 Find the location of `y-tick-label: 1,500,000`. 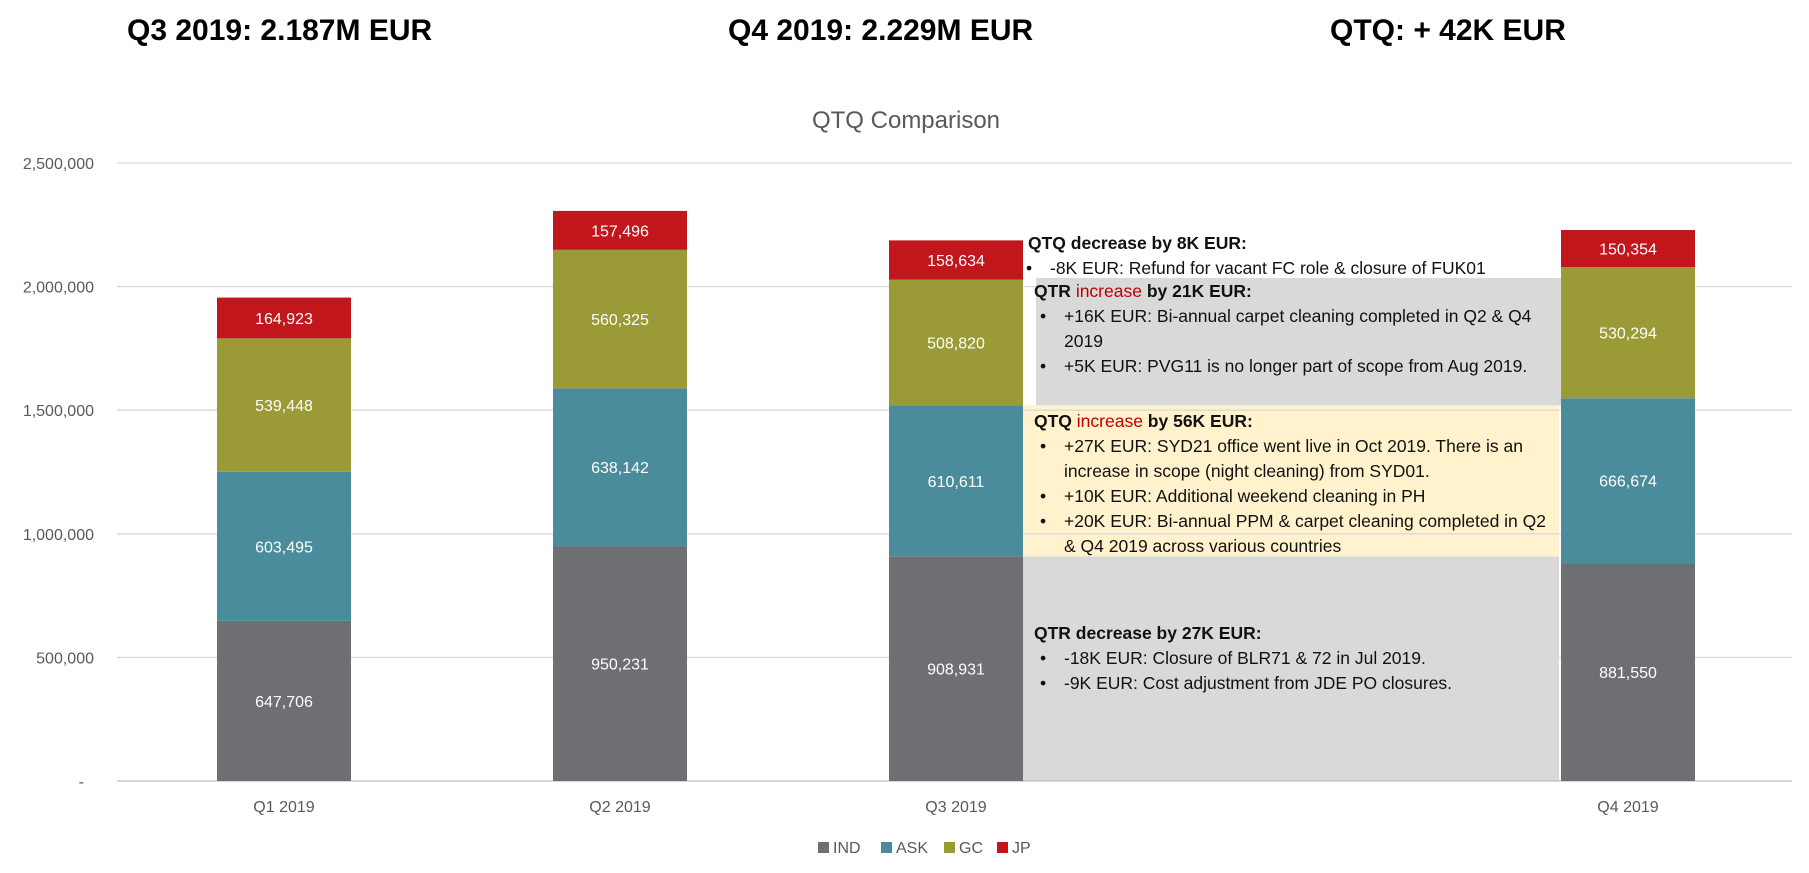

y-tick-label: 1,500,000 is located at coordinates (58, 411).